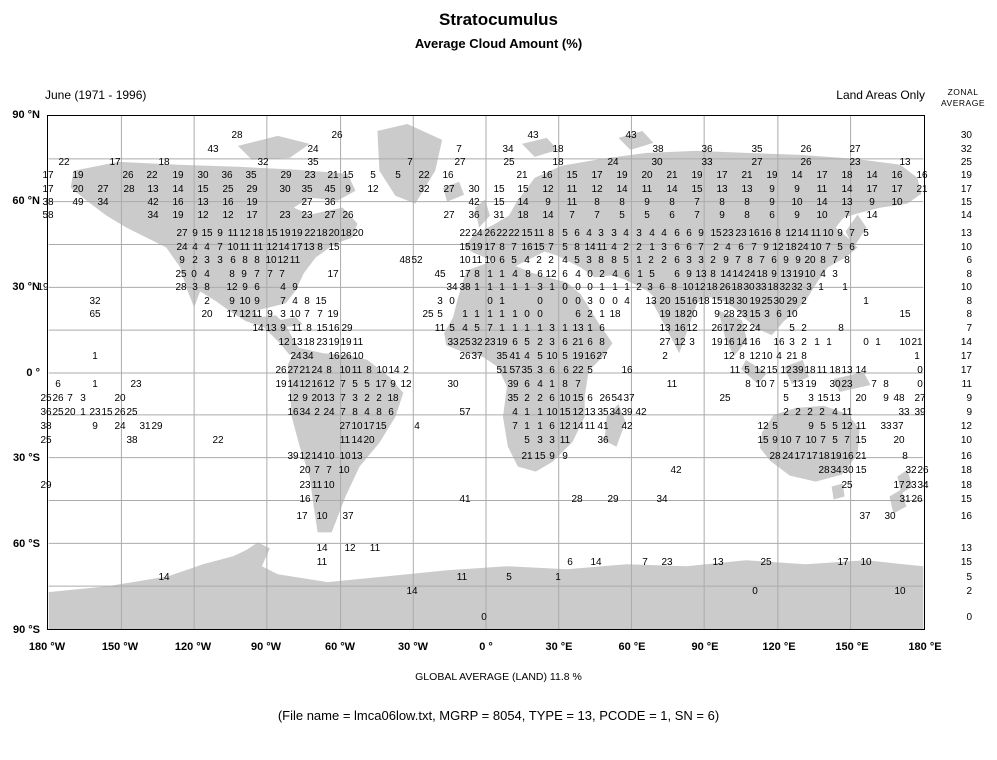 This screenshot has height=760, width=997. Describe the element at coordinates (969, 577) in the screenshot. I see `zonal-average-value: 5` at that location.